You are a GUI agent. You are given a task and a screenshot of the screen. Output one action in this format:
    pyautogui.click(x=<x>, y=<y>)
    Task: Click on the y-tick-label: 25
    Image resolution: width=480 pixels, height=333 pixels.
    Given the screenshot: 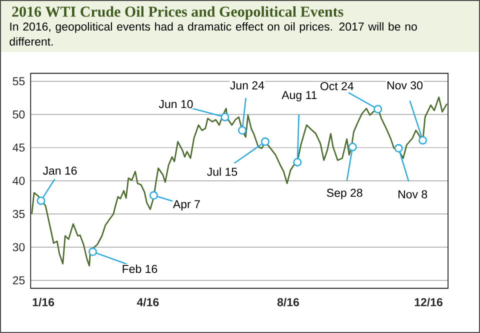 What is the action you would take?
    pyautogui.click(x=18, y=280)
    